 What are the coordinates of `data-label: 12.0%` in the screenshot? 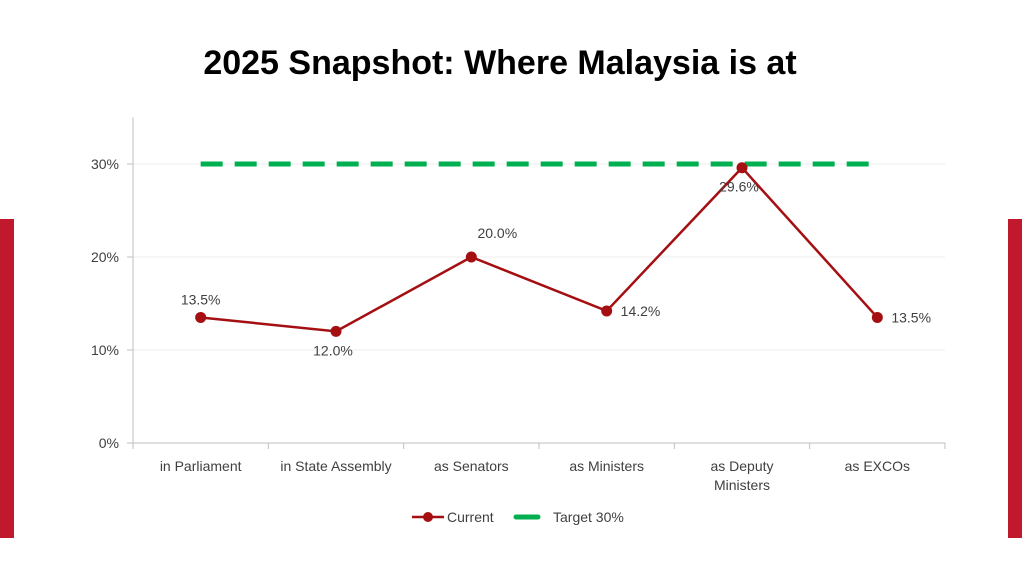 It's located at (333, 350).